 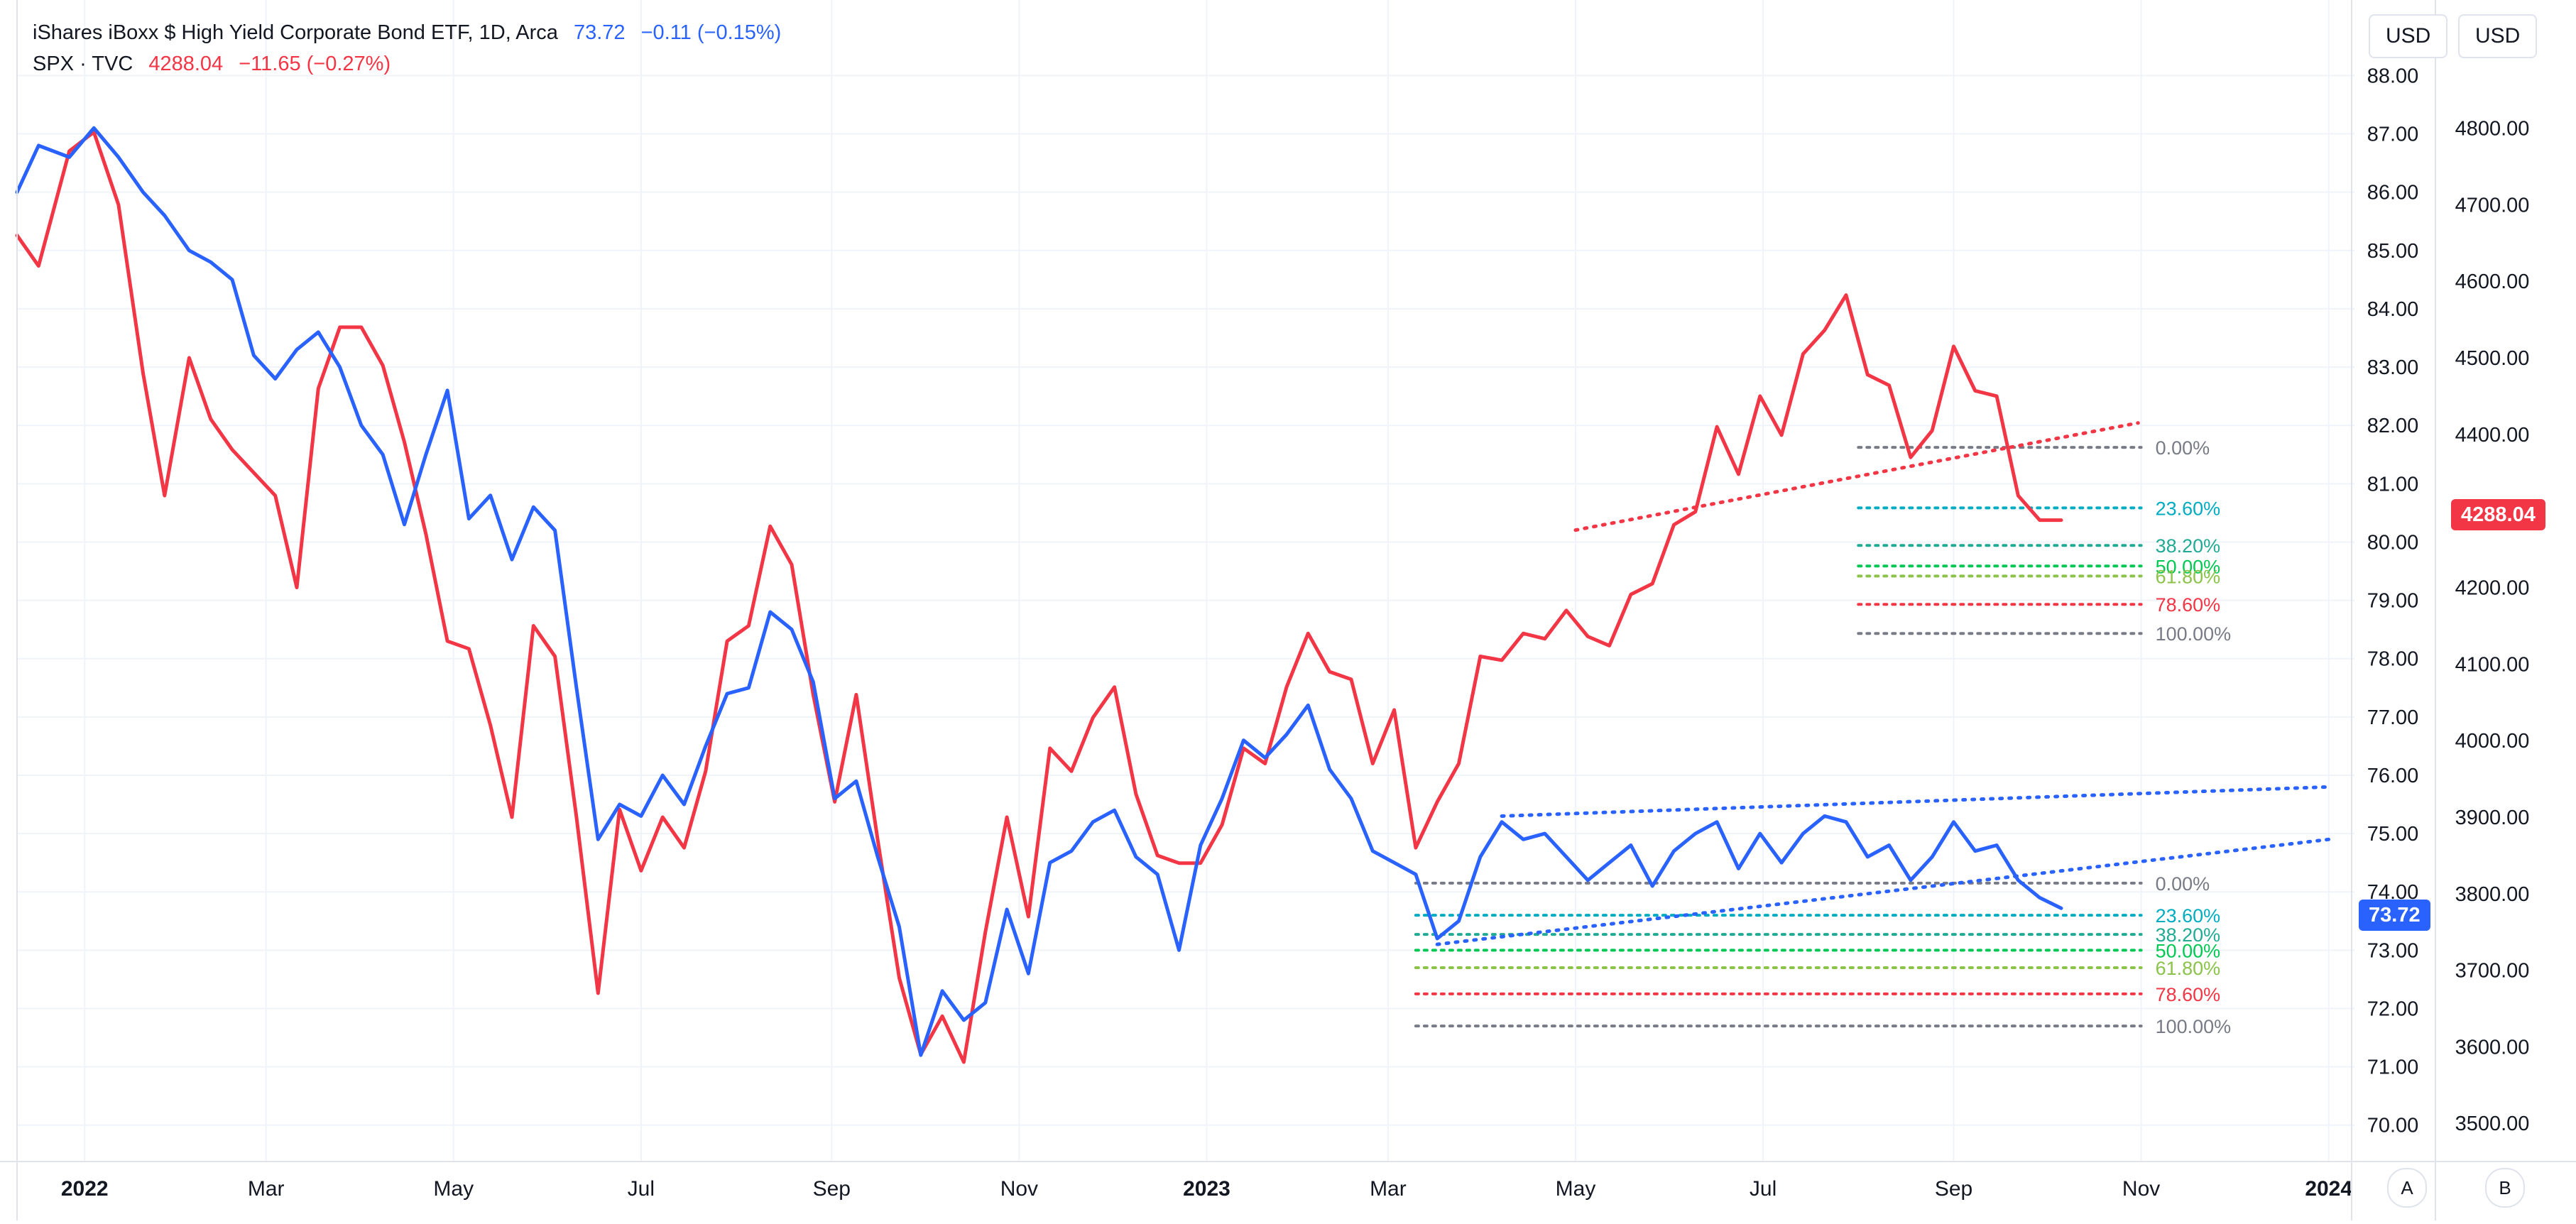 What do you see at coordinates (2393, 252) in the screenshot?
I see `y-left-tick-label: 85.00` at bounding box center [2393, 252].